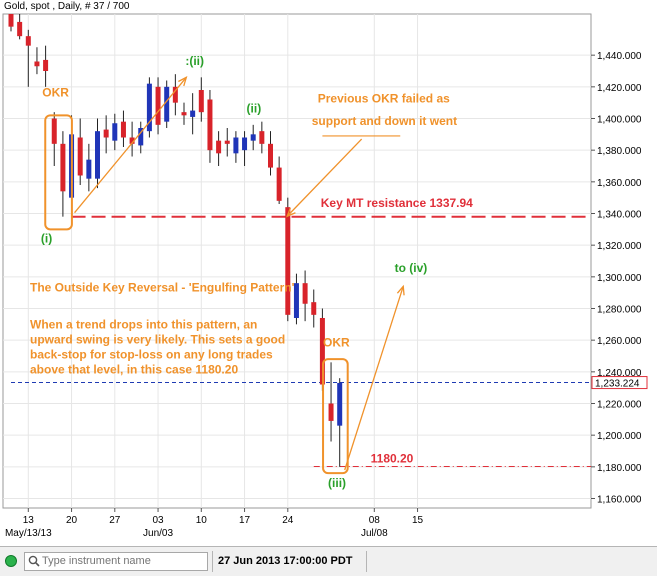 This screenshot has height=576, width=657. What do you see at coordinates (143, 324) in the screenshot?
I see `pattern-description-line: When a trend drops into this pattern, an` at bounding box center [143, 324].